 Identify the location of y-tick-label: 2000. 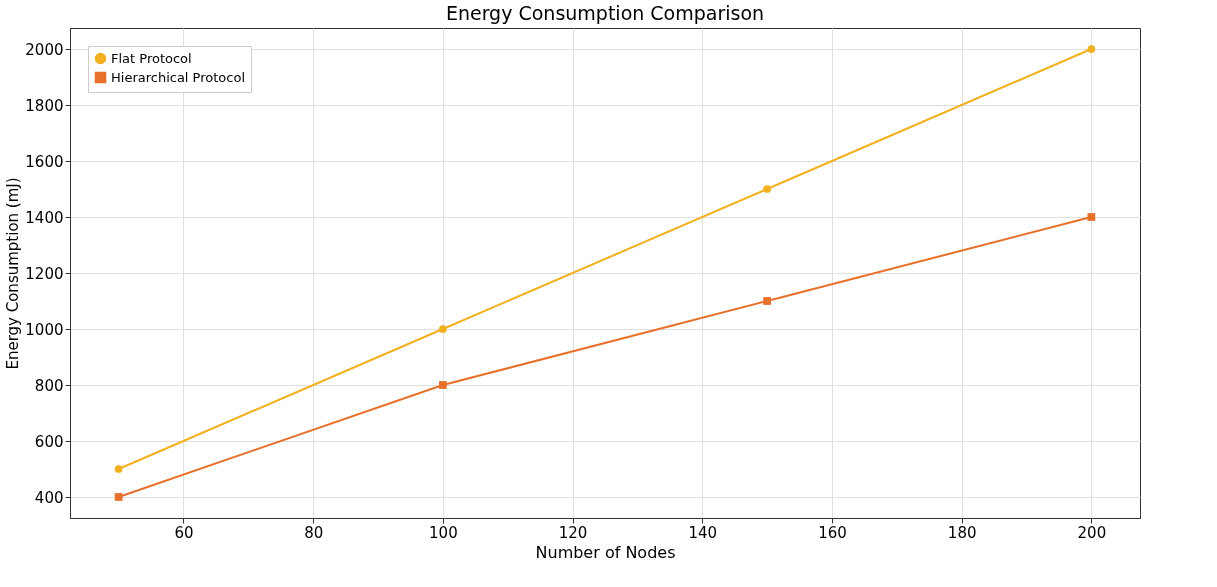
(44, 49).